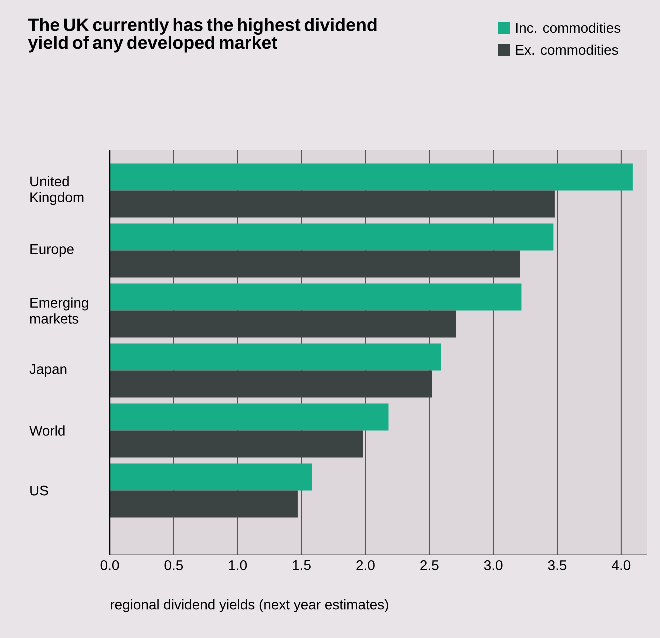 The image size is (660, 638). What do you see at coordinates (57, 191) in the screenshot?
I see `y-tick-label: United Kingdom` at bounding box center [57, 191].